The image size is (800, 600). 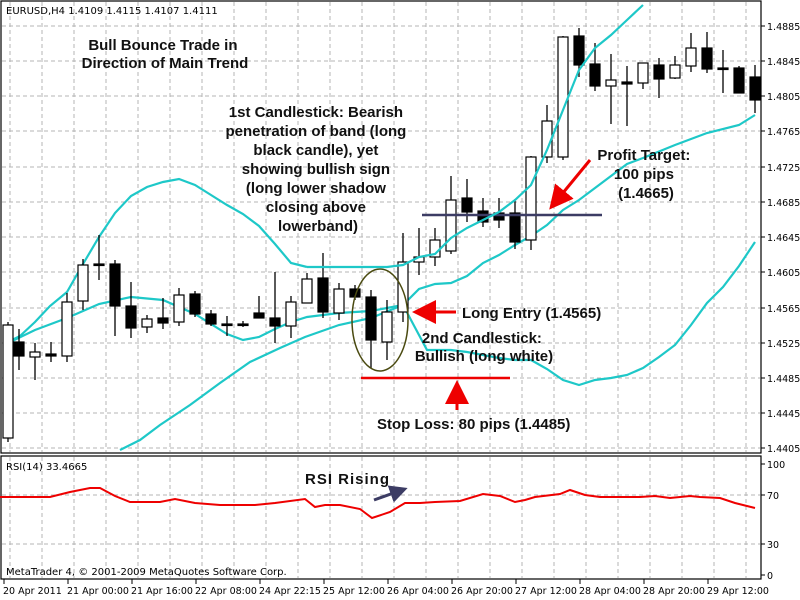 What do you see at coordinates (390, 494) in the screenshot?
I see `rsi-rising-arrow` at bounding box center [390, 494].